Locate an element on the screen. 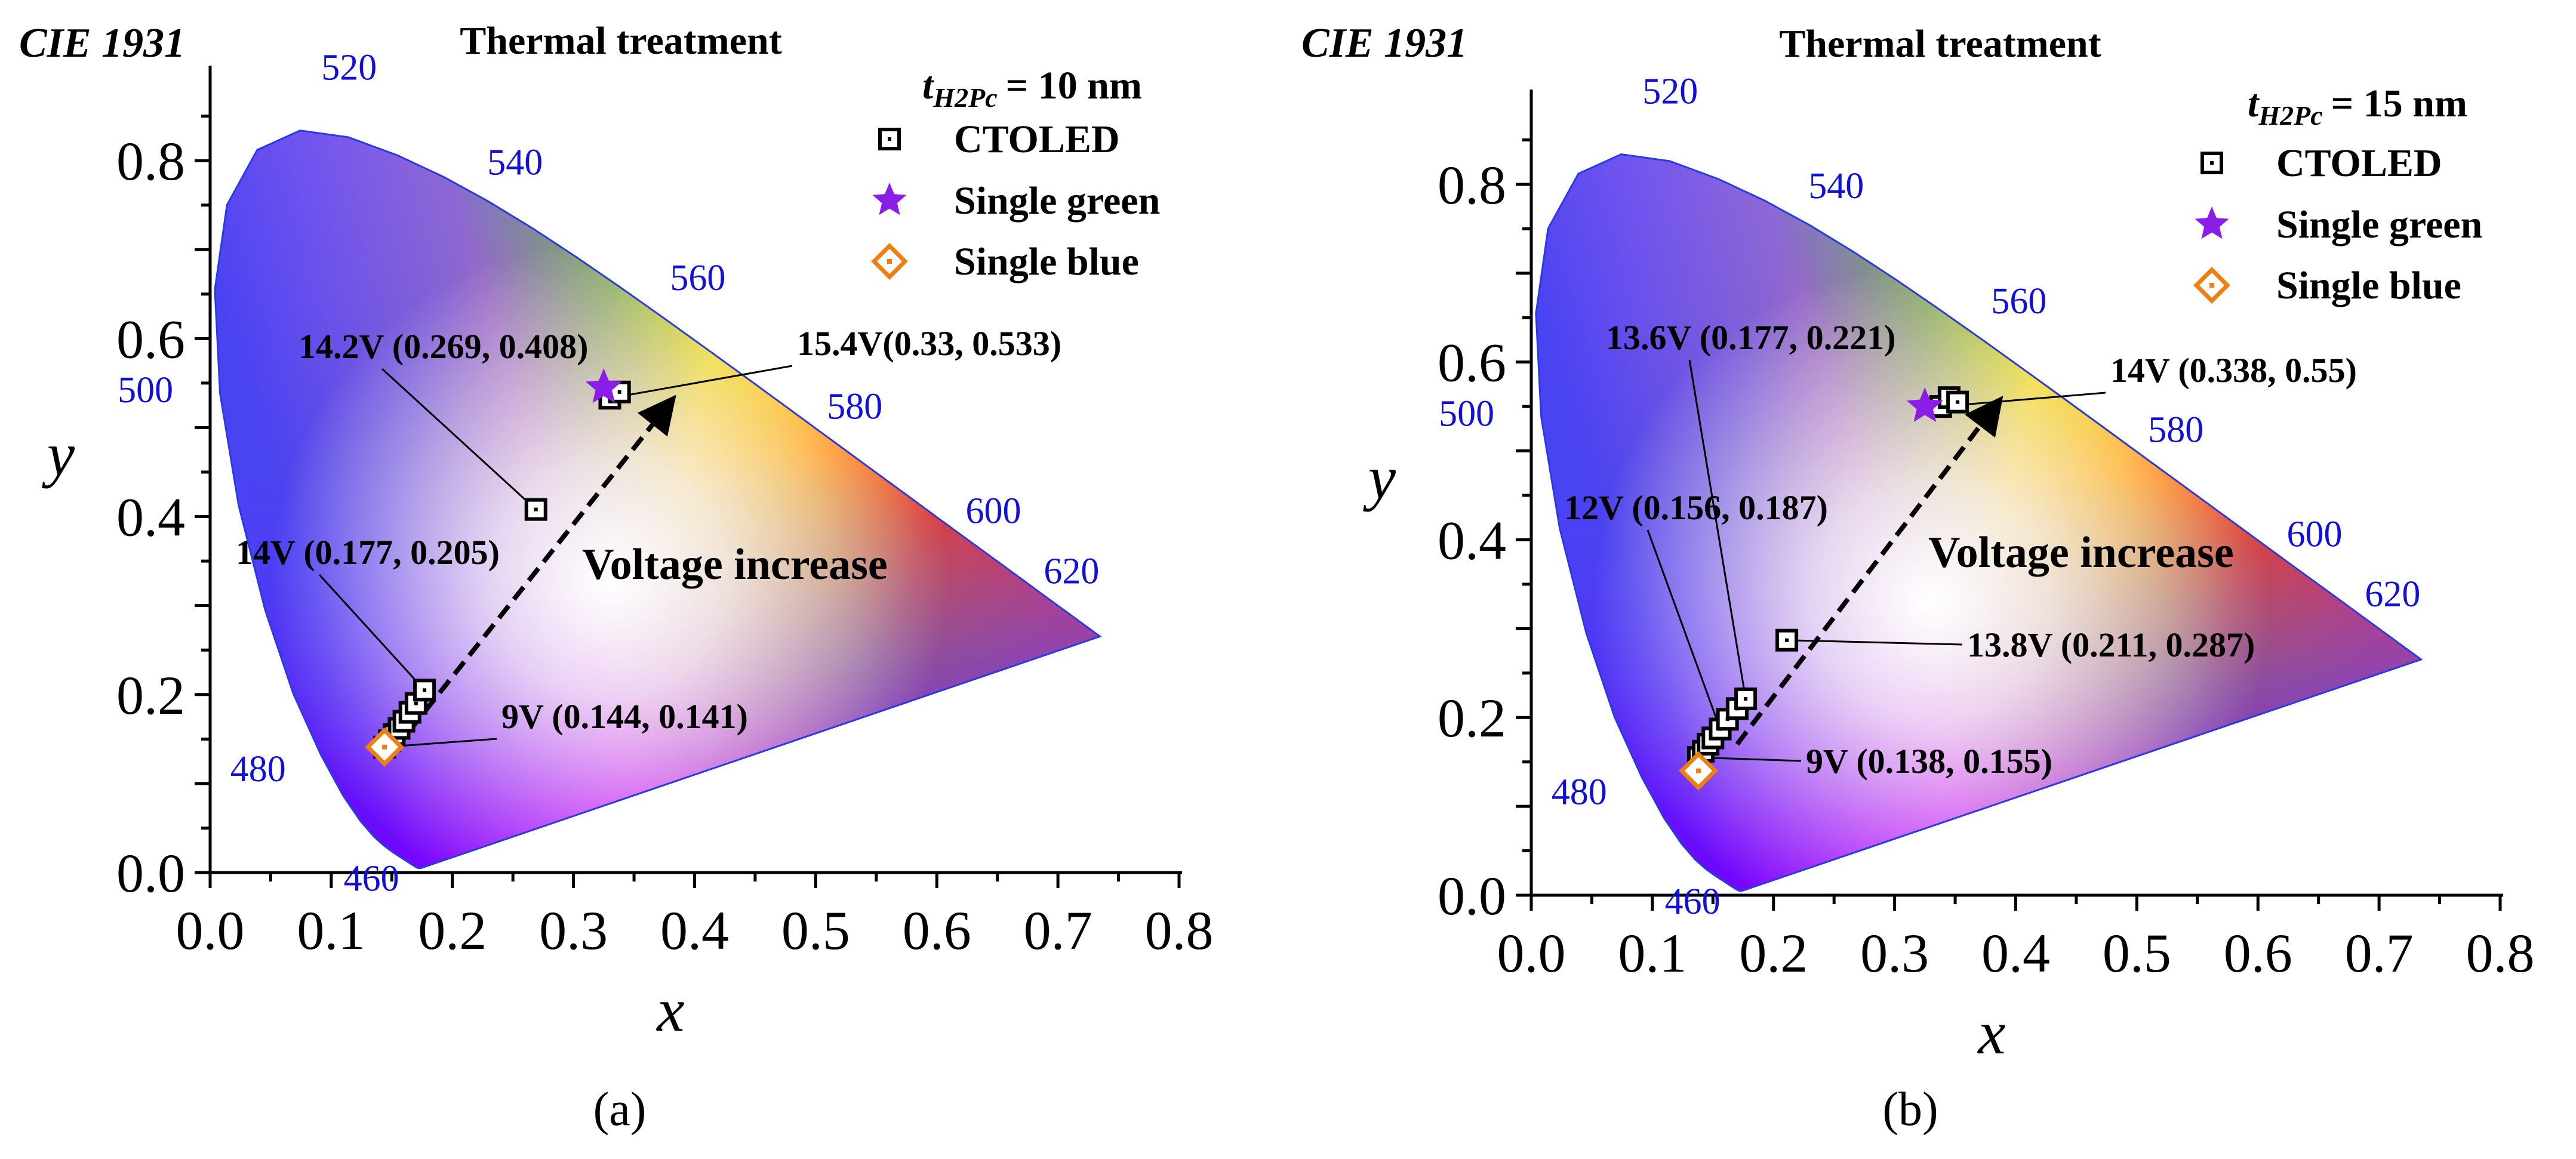  x-tick-label: 0.1 is located at coordinates (1652, 953).